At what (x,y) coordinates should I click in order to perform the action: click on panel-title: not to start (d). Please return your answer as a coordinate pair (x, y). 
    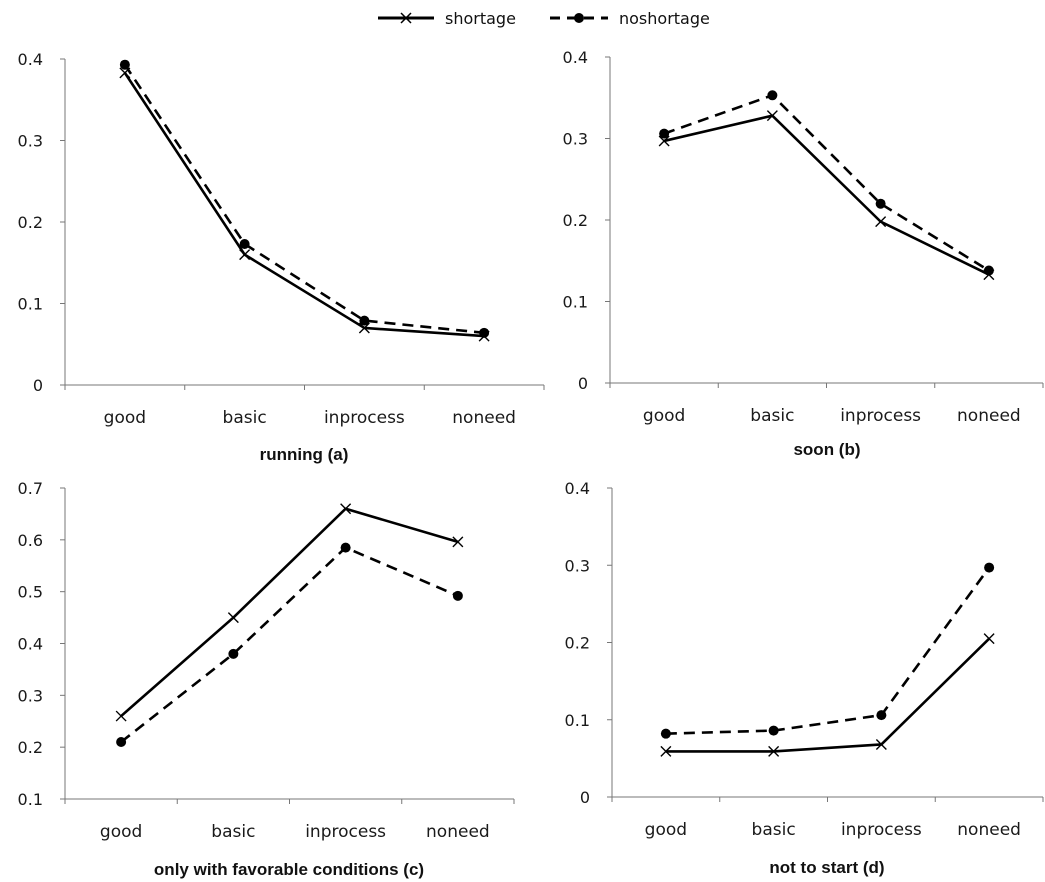
    Looking at the image, I should click on (826, 867).